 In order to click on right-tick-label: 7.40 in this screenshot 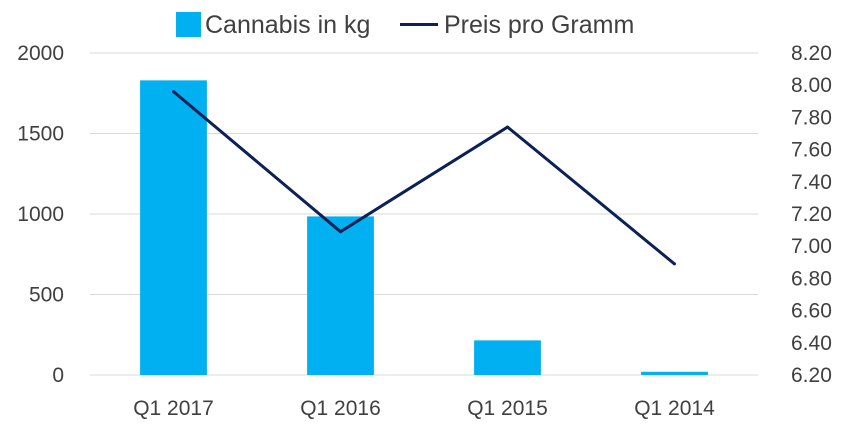, I will do `click(811, 182)`.